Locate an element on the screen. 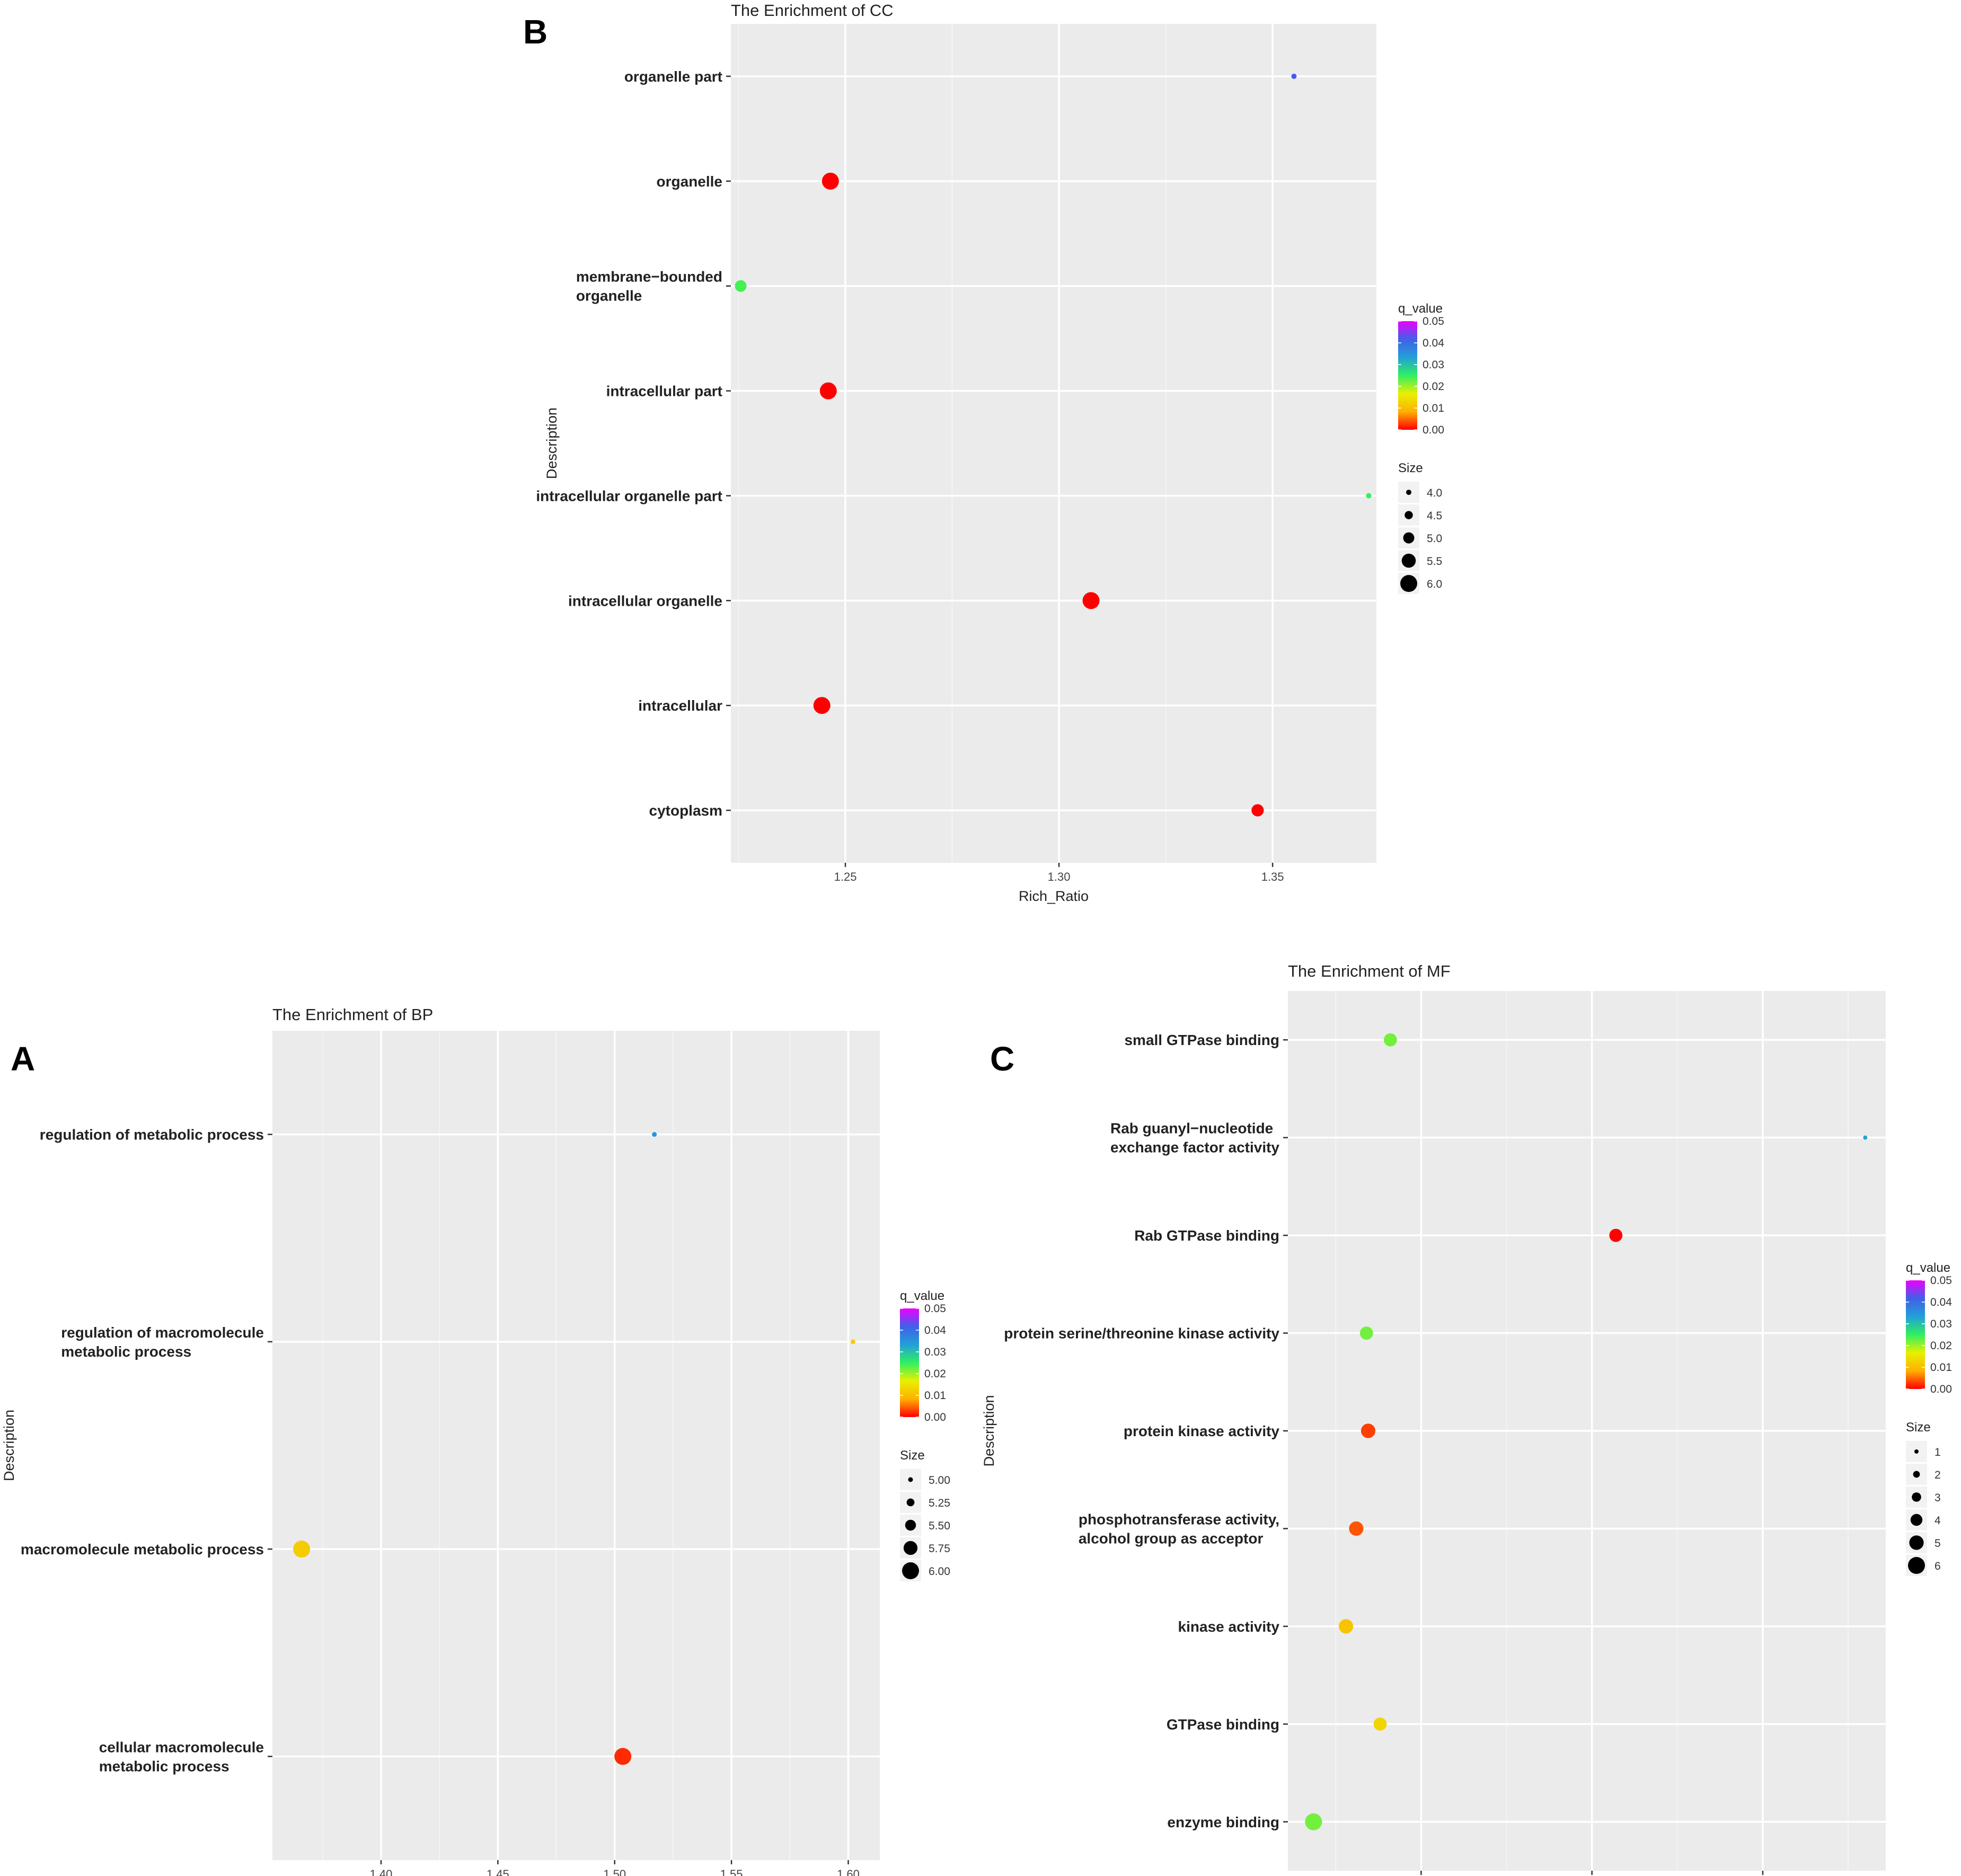 The image size is (1961, 1876). x-tick-label: 1.35 is located at coordinates (1273, 876).